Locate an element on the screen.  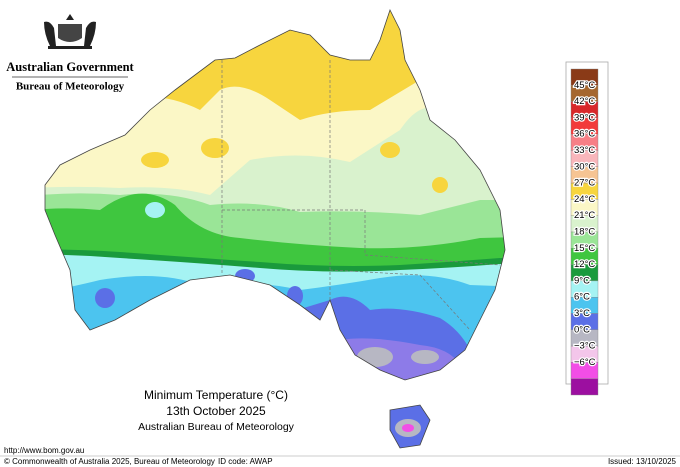
legend-label: 9°C is located at coordinates (582, 280).